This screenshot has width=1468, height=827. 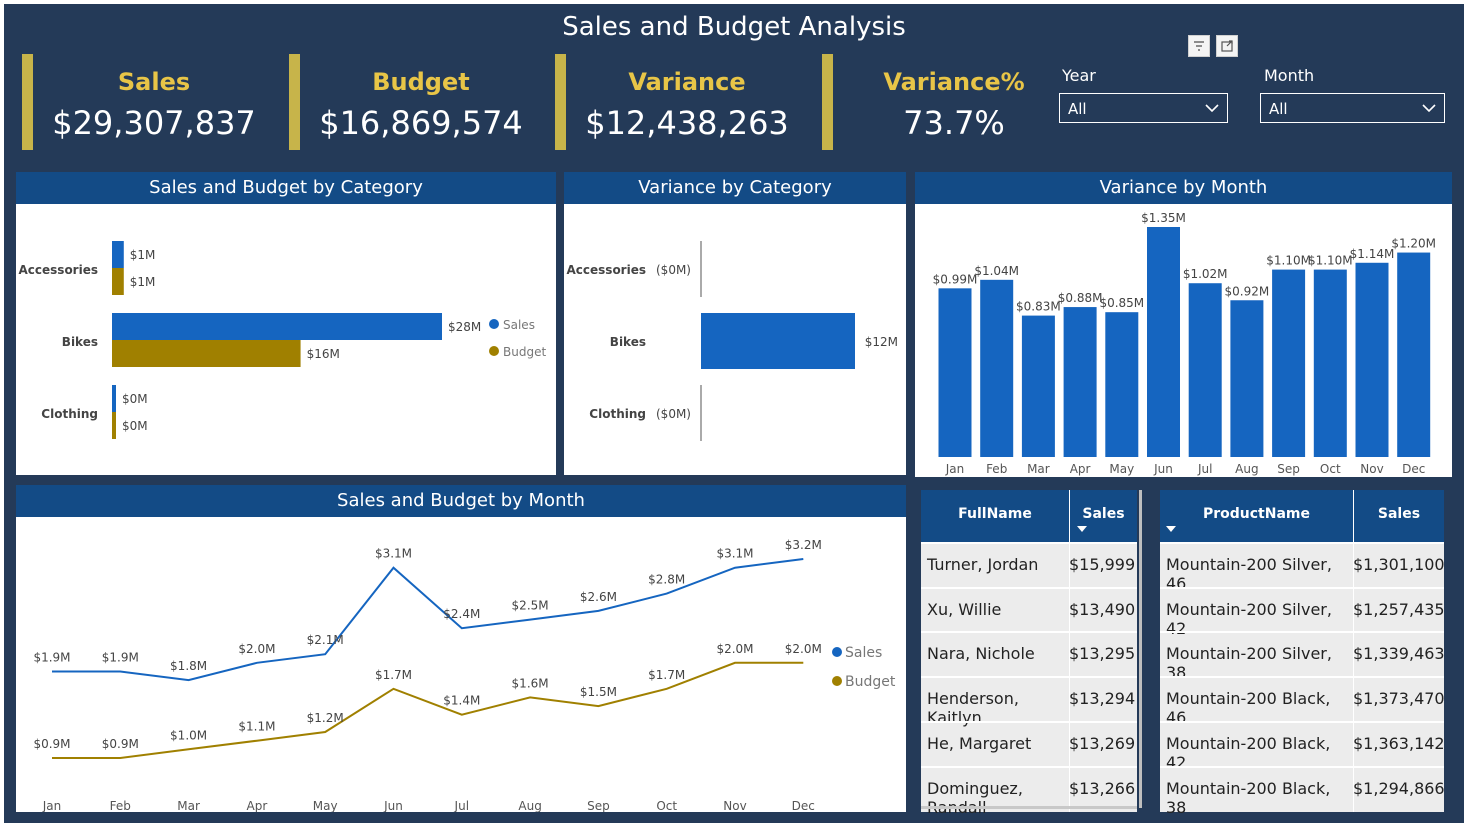 What do you see at coordinates (154, 123) in the screenshot?
I see `kpi-value: $29,307,837` at bounding box center [154, 123].